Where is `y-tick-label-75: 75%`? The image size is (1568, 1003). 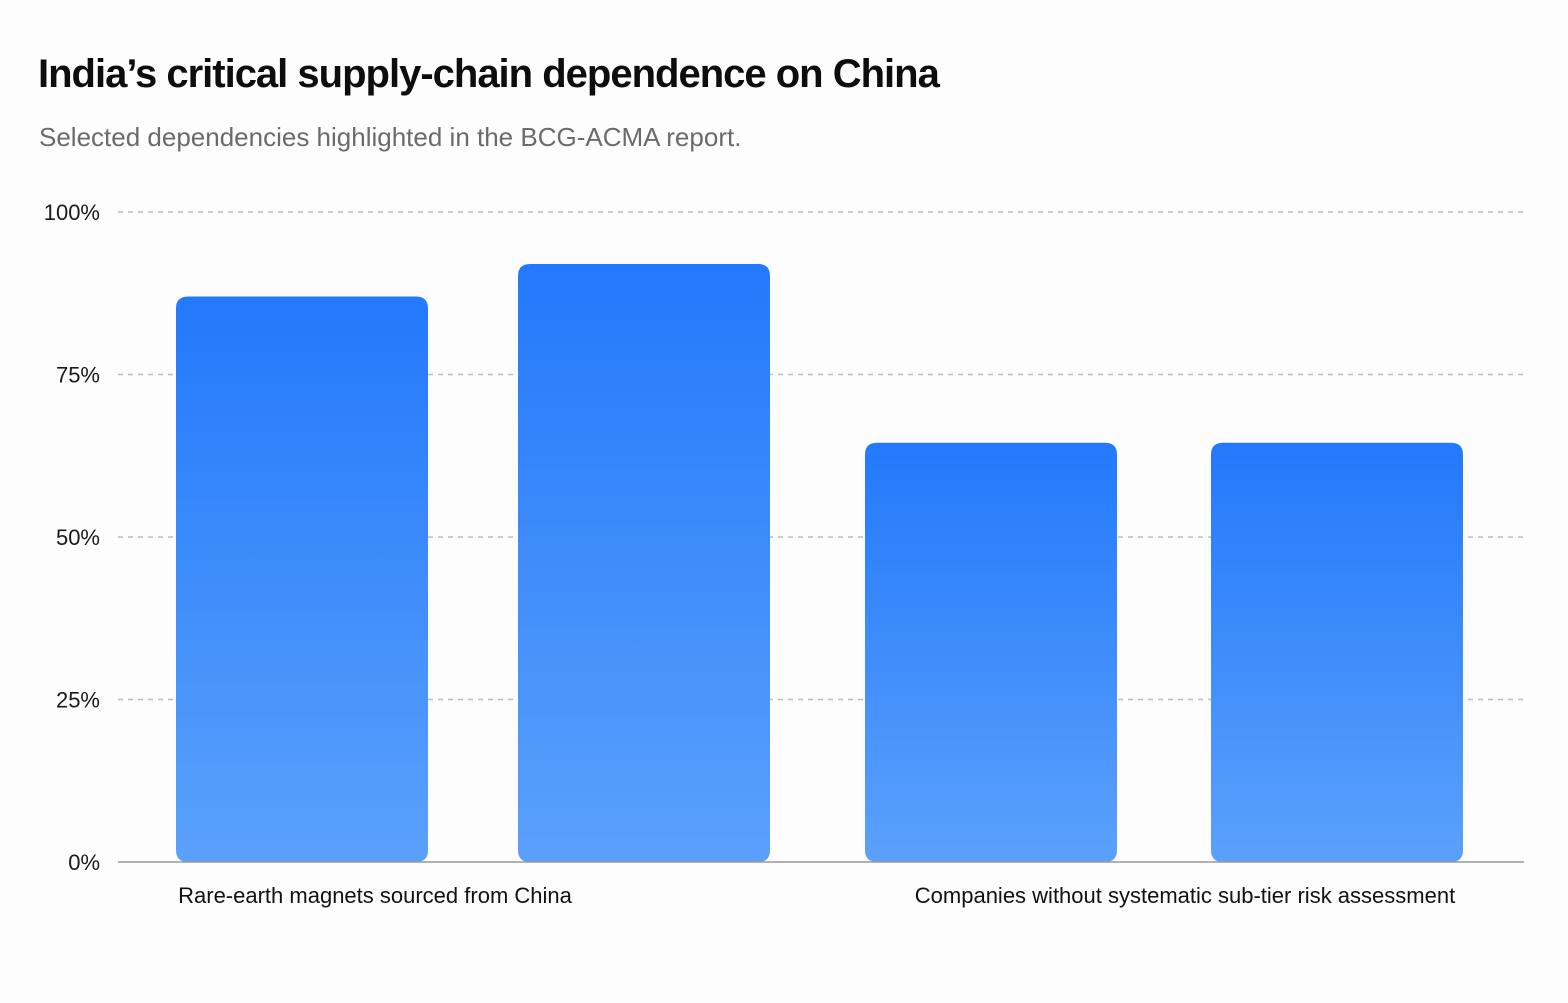
y-tick-label-75: 75% is located at coordinates (78, 375).